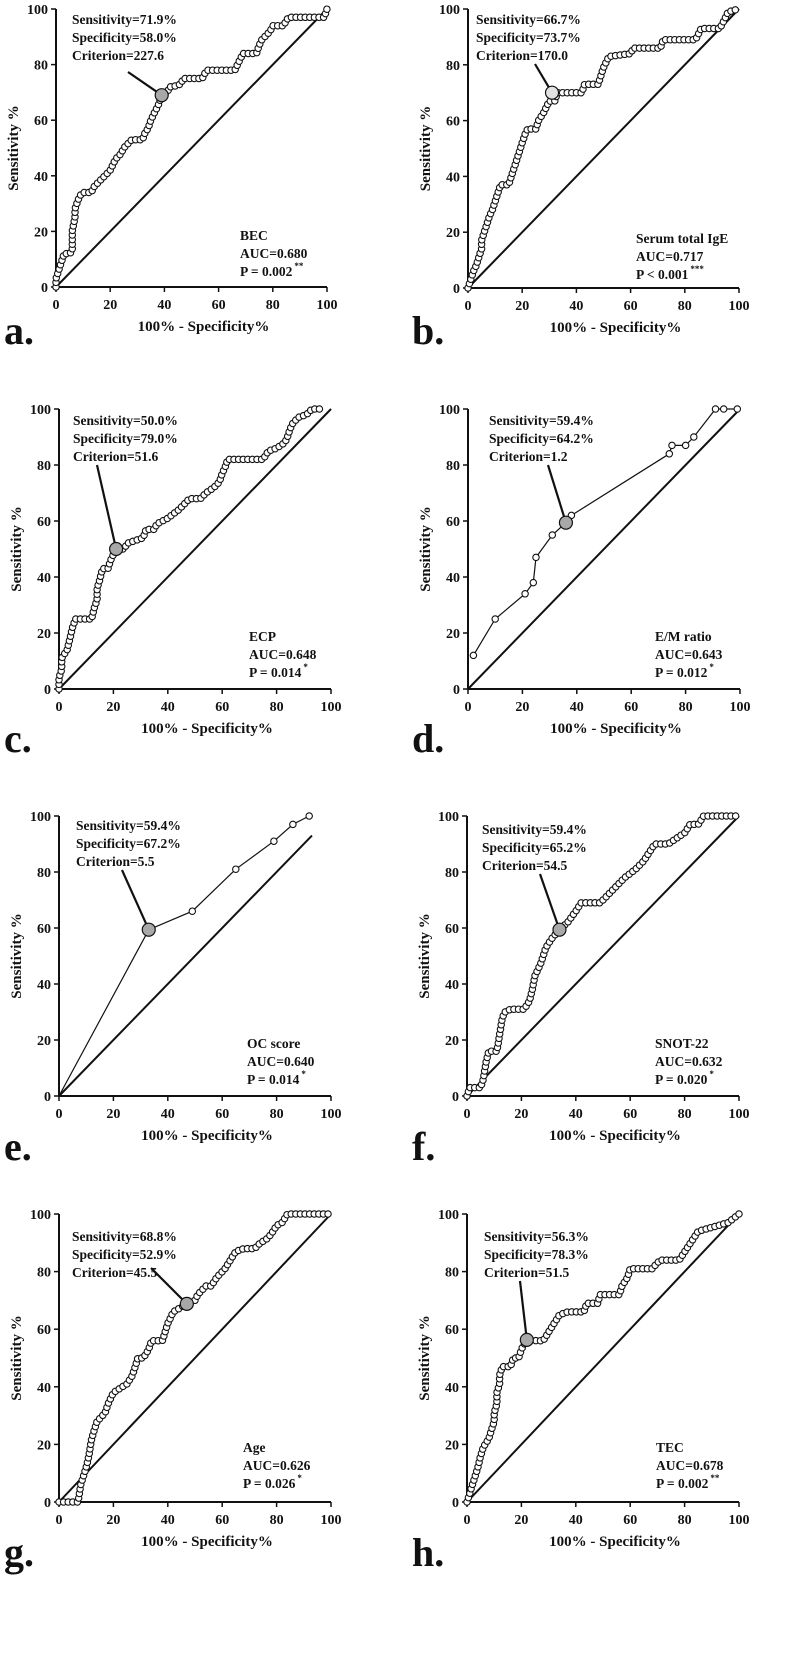 The image size is (795, 1658). I want to click on cutoff-annotation-line: Sensitivity=59.4%, so click(128, 825).